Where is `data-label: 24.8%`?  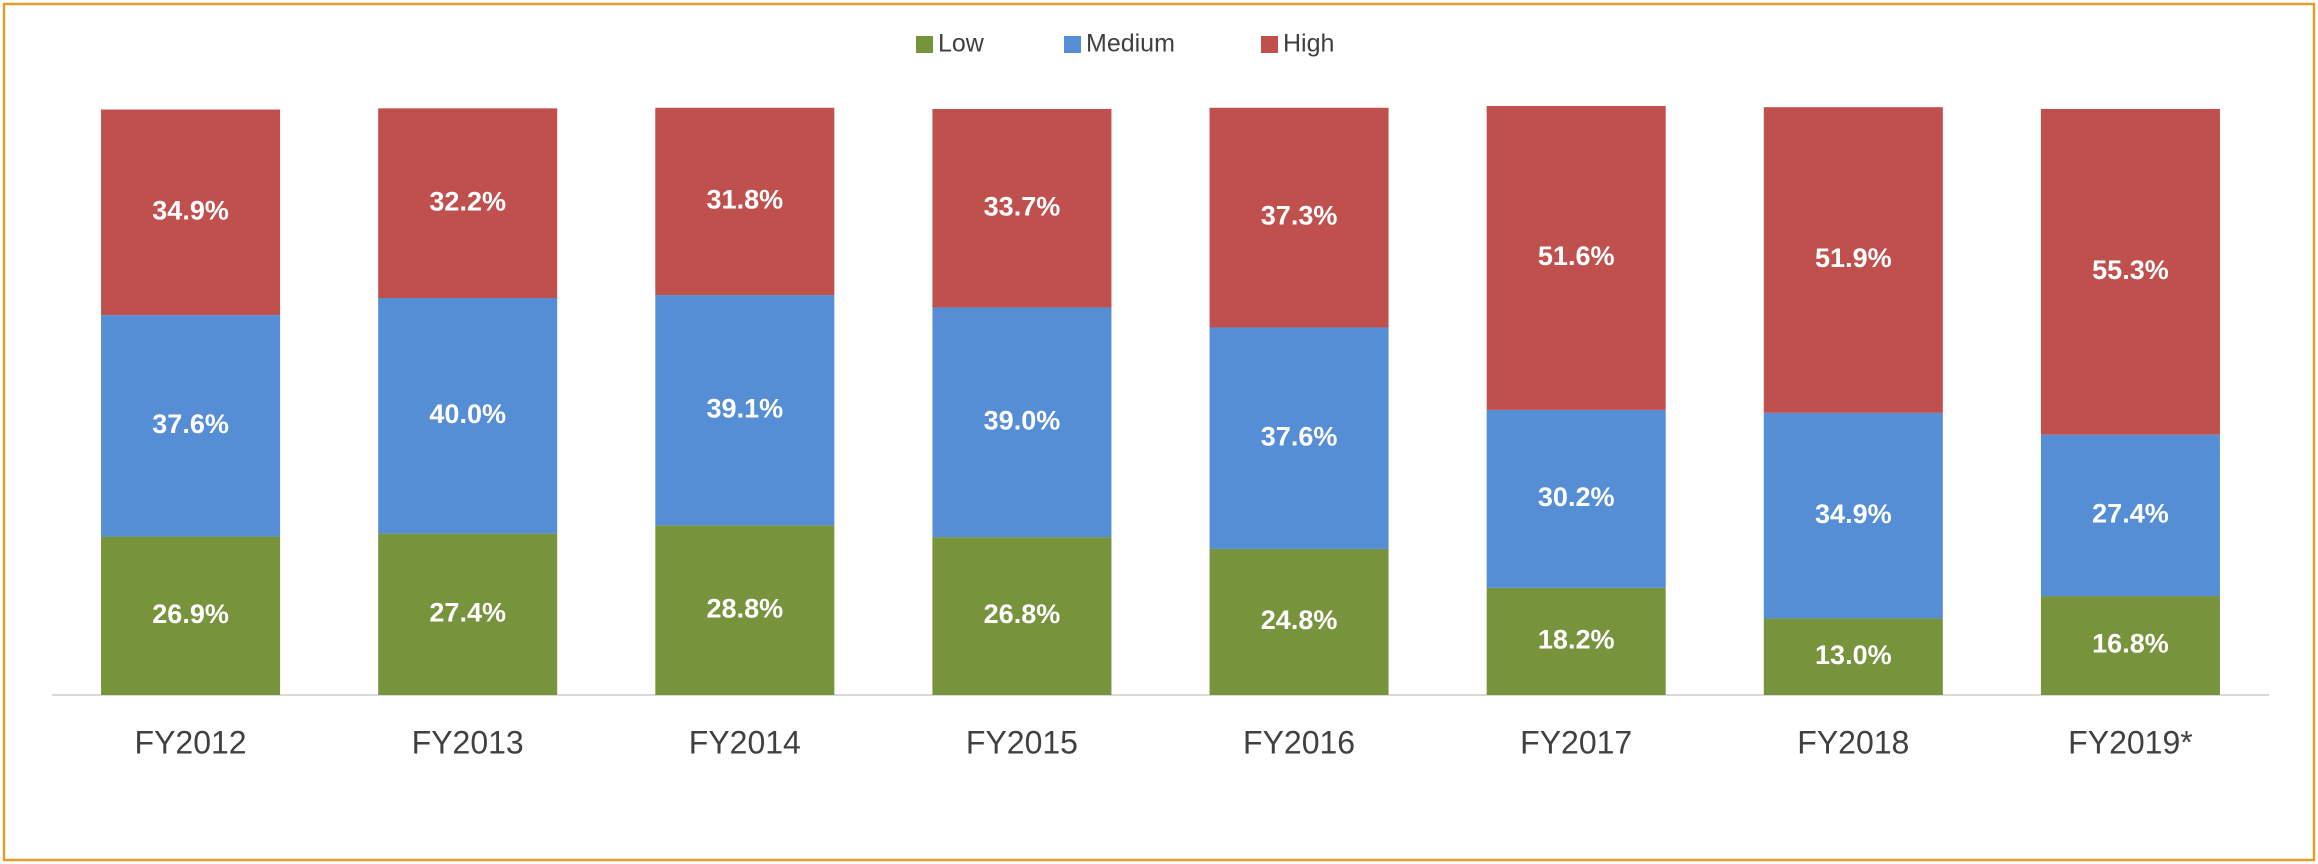
data-label: 24.8% is located at coordinates (1299, 620).